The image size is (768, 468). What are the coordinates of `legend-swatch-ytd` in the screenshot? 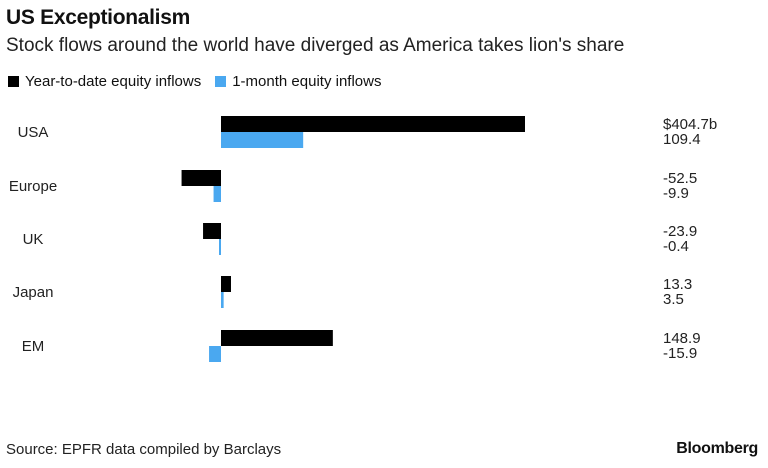 It's located at (13, 81).